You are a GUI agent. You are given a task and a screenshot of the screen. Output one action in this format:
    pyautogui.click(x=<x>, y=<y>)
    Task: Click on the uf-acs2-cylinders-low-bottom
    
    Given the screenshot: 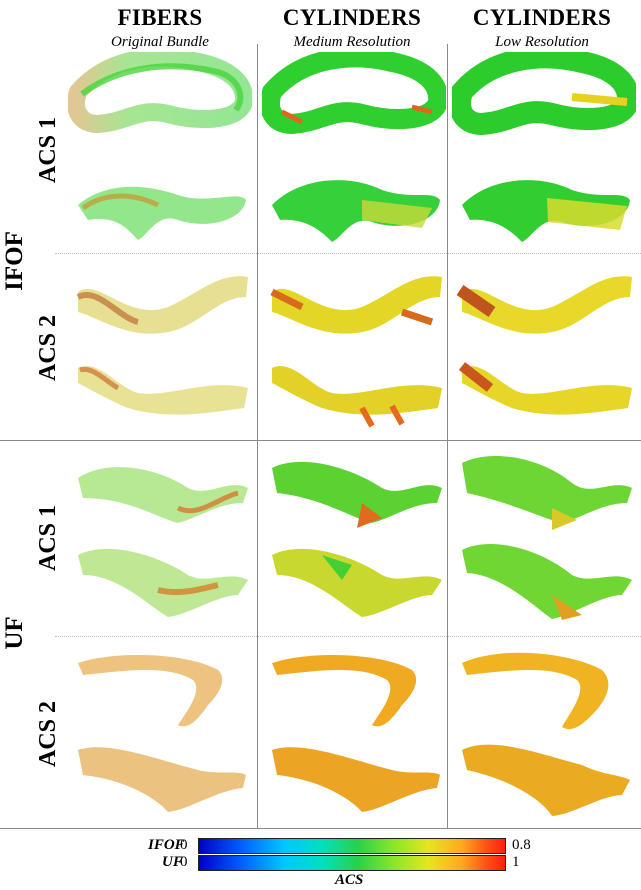 What is the action you would take?
    pyautogui.click(x=544, y=774)
    